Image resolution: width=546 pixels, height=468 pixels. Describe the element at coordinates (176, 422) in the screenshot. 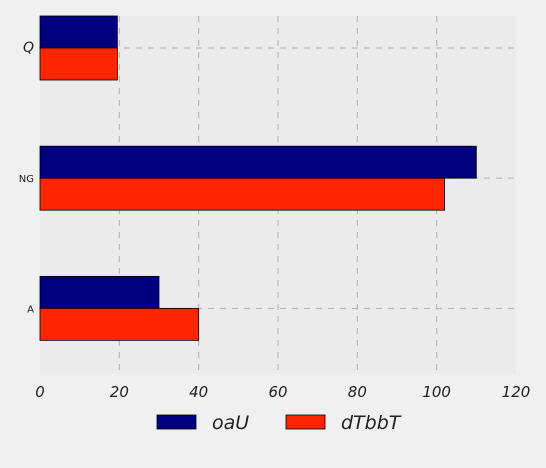

I see `legend-swatch-oaU` at that location.